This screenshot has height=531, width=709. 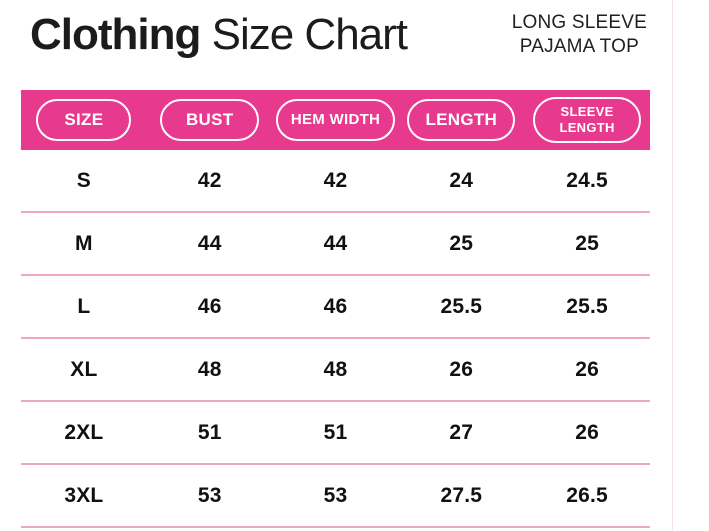 I want to click on table-row: XL 48 48 26 26, so click(x=335, y=370).